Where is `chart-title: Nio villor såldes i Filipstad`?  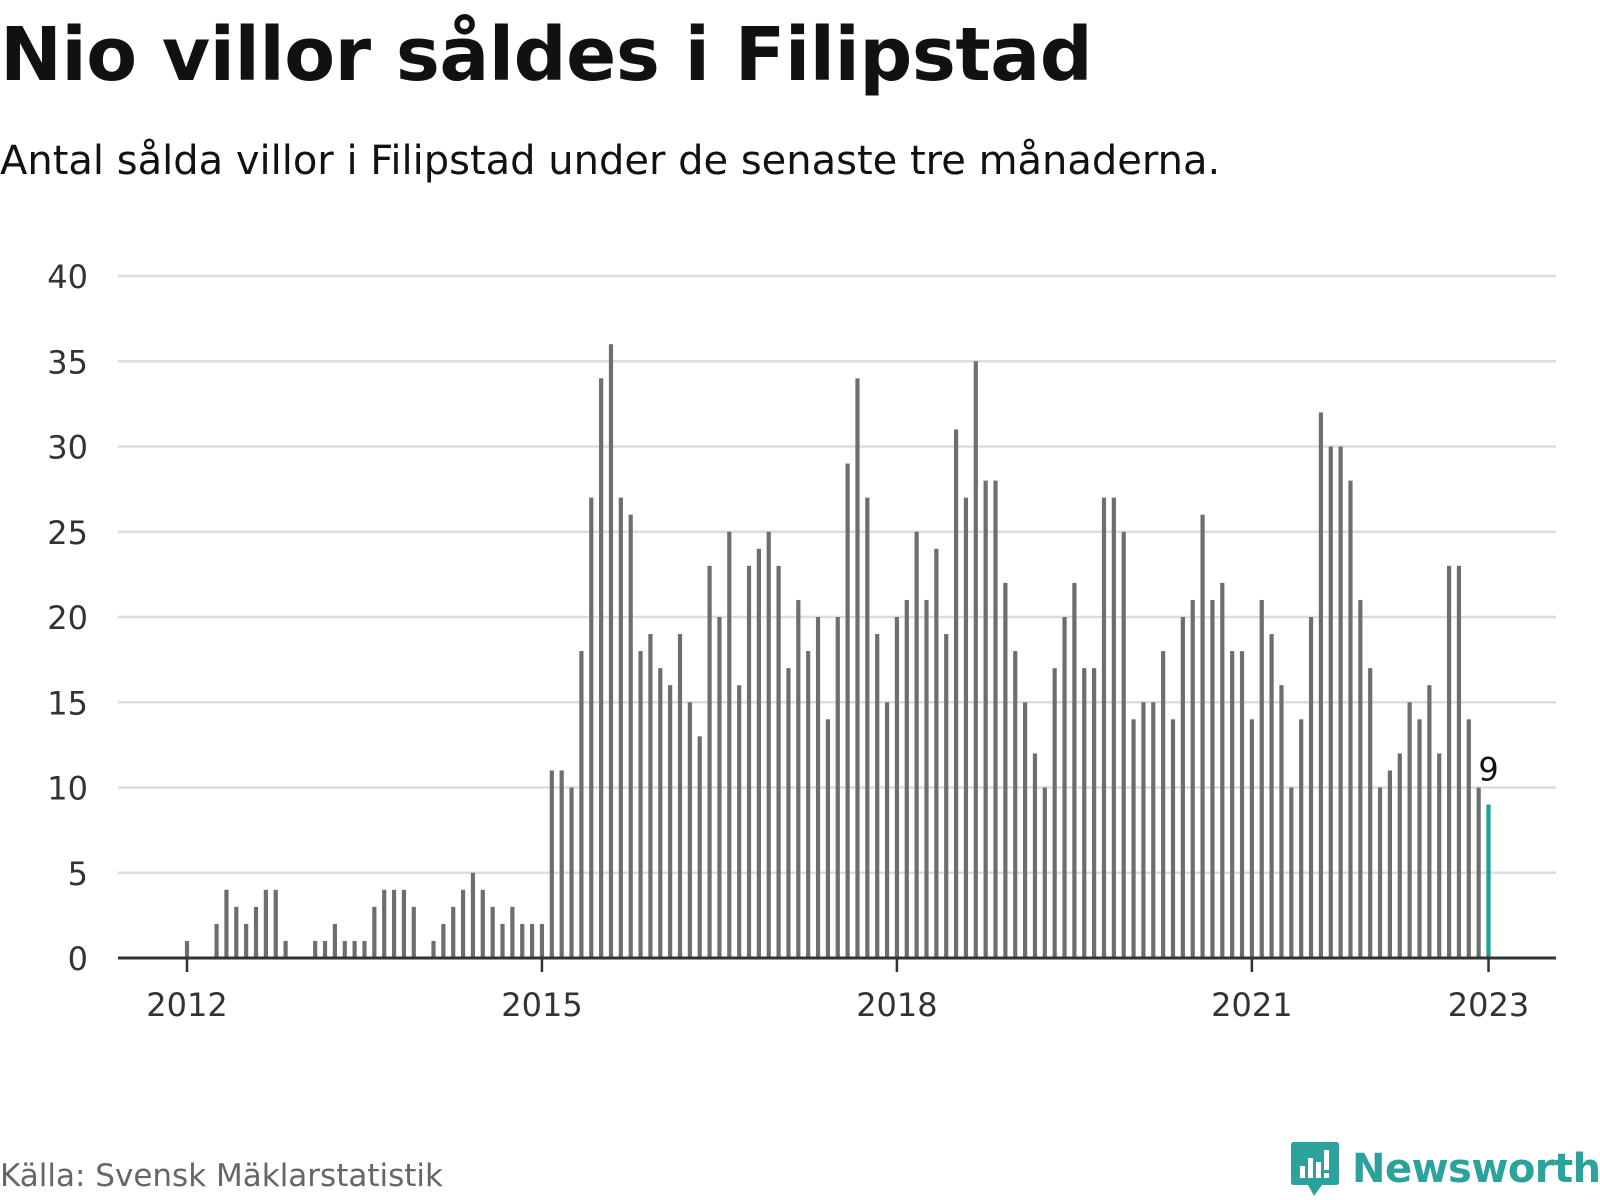 chart-title: Nio villor såldes i Filipstad is located at coordinates (546, 55).